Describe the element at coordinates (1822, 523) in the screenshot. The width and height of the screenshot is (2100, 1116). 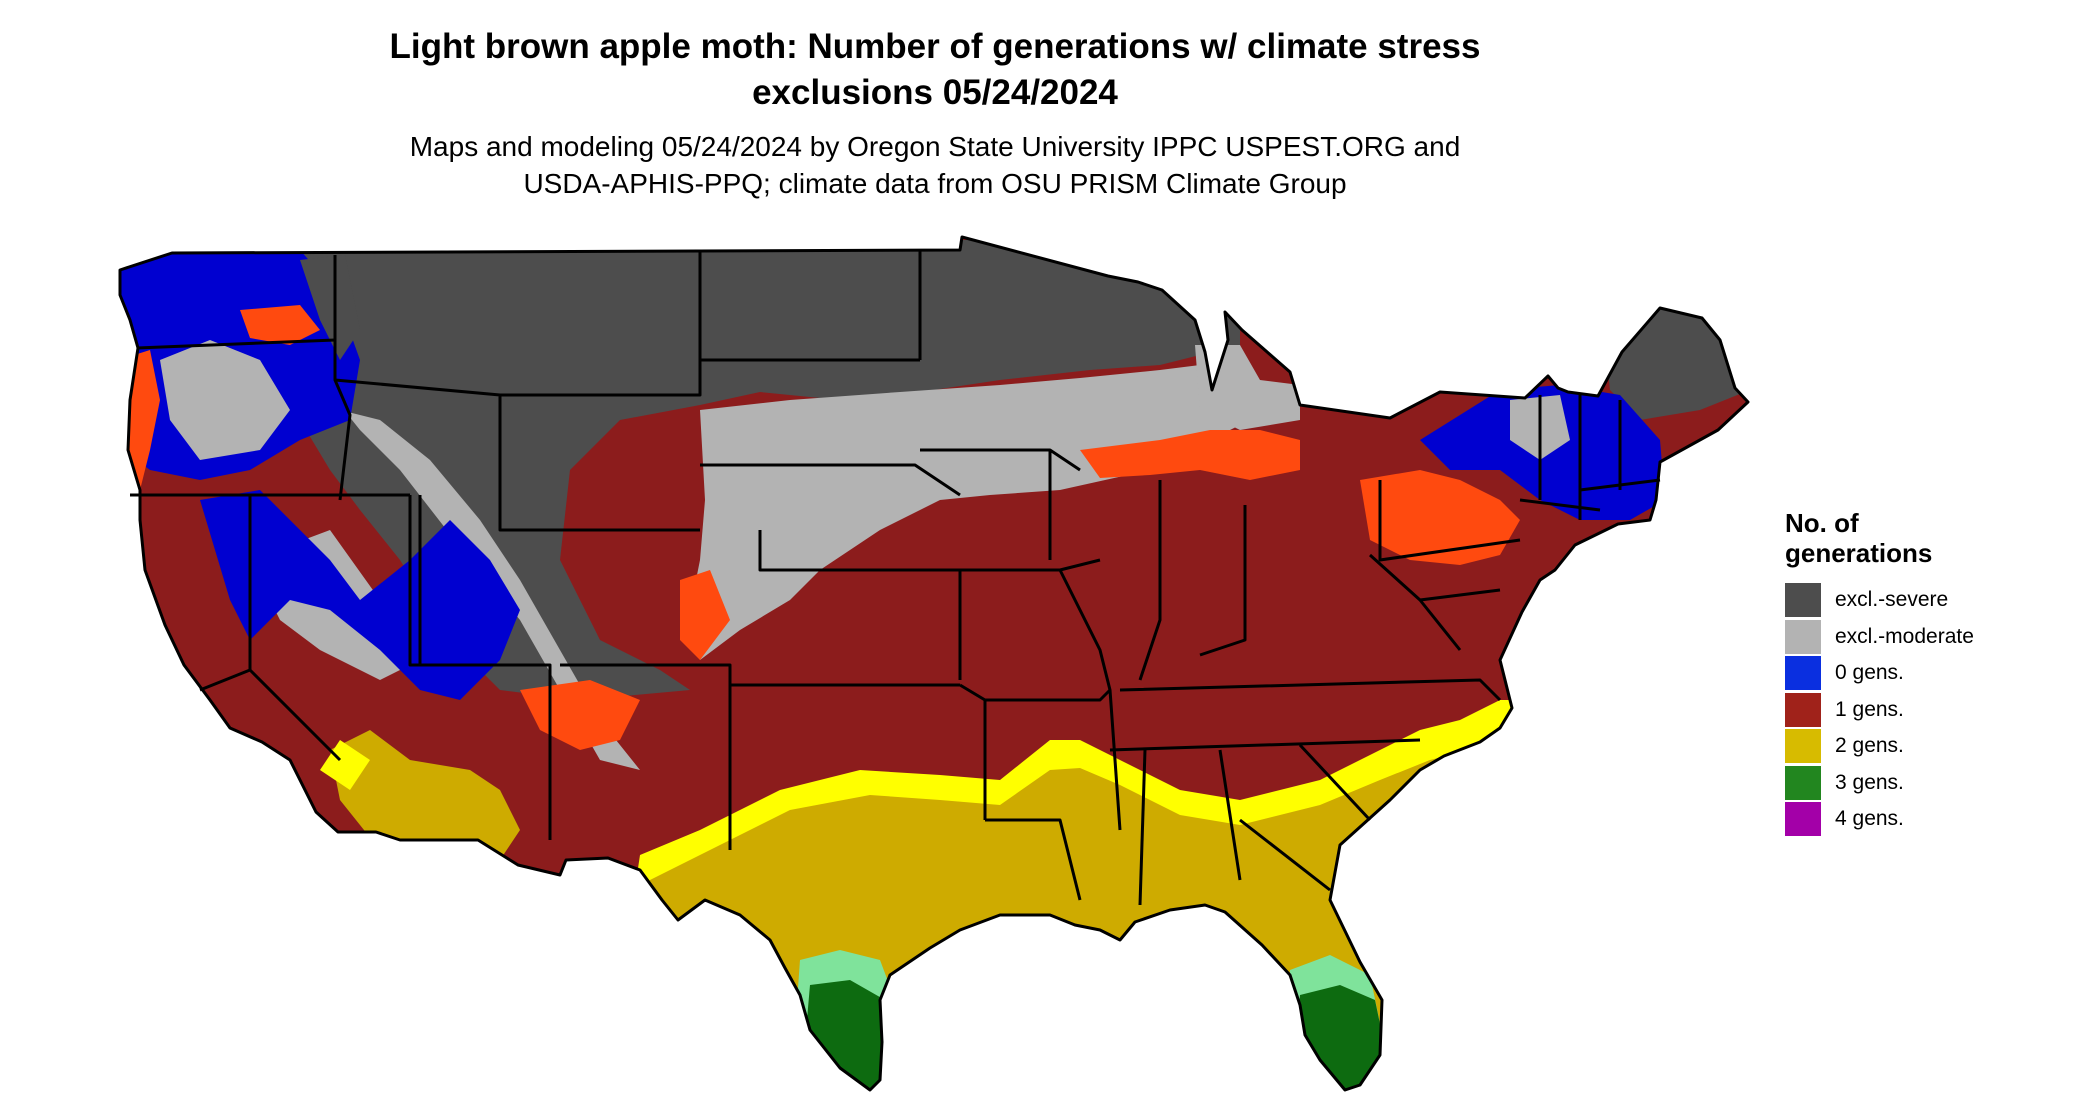
I see `legend-title-line-1: No. of` at that location.